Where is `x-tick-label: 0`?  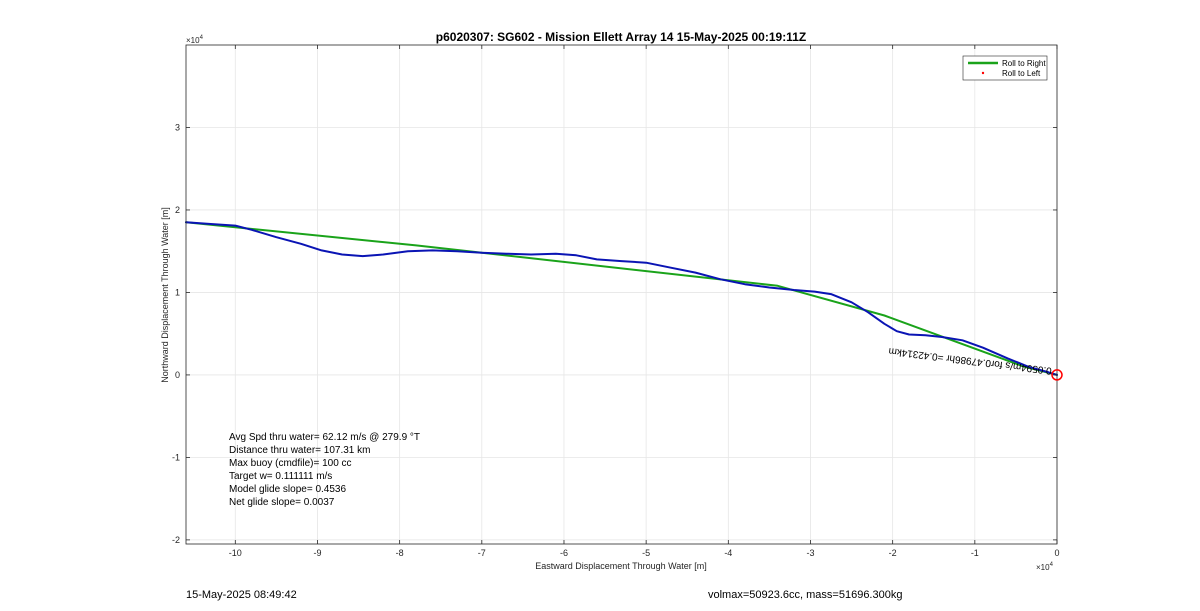 x-tick-label: 0 is located at coordinates (1056, 553).